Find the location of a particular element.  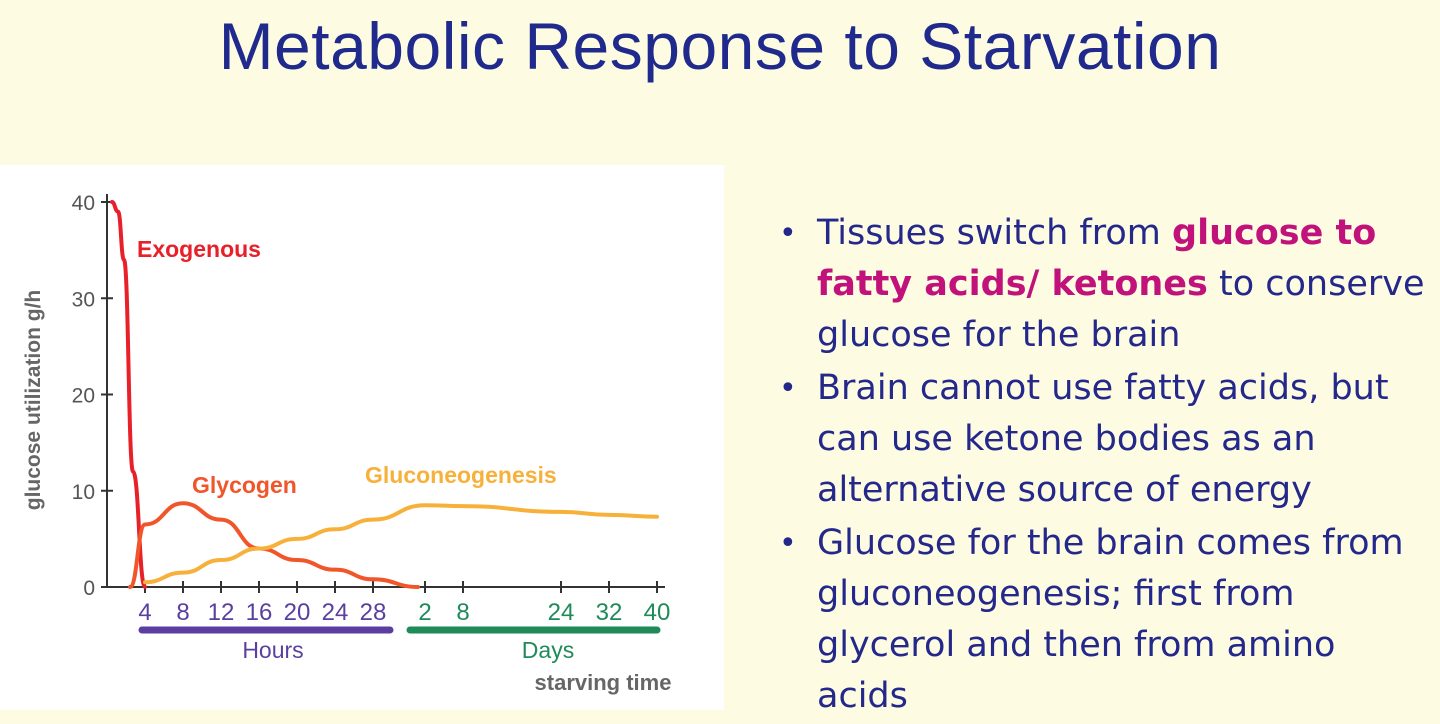

y-tick-label: 40 is located at coordinates (83, 203).